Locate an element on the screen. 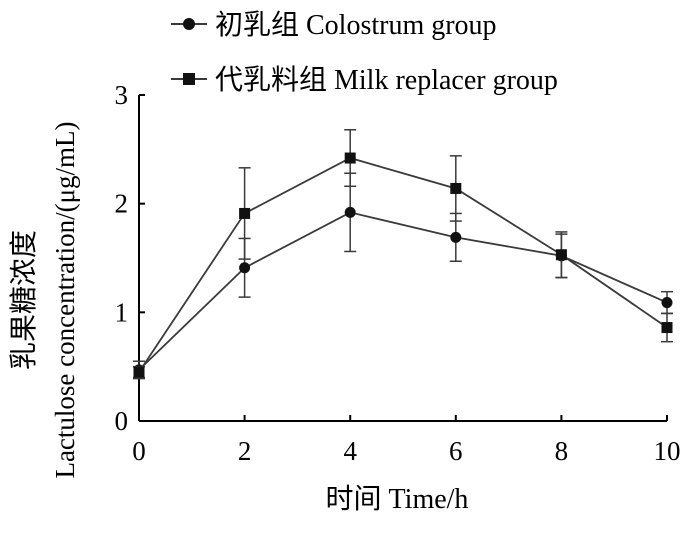 The width and height of the screenshot is (700, 540). legend-item: 初乳组 Colostrum group is located at coordinates (334, 25).